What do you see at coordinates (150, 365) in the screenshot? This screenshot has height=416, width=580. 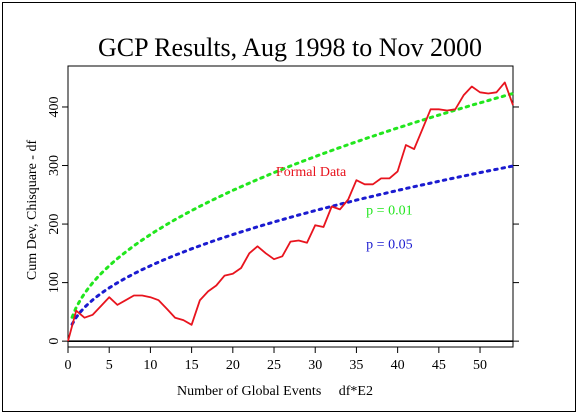 I see `x-tick-label: 10` at bounding box center [150, 365].